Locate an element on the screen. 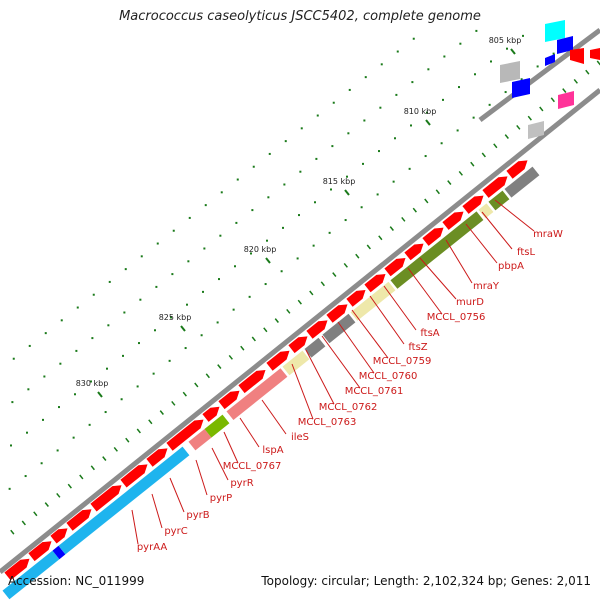  gene-label: ileS is located at coordinates (300, 437).